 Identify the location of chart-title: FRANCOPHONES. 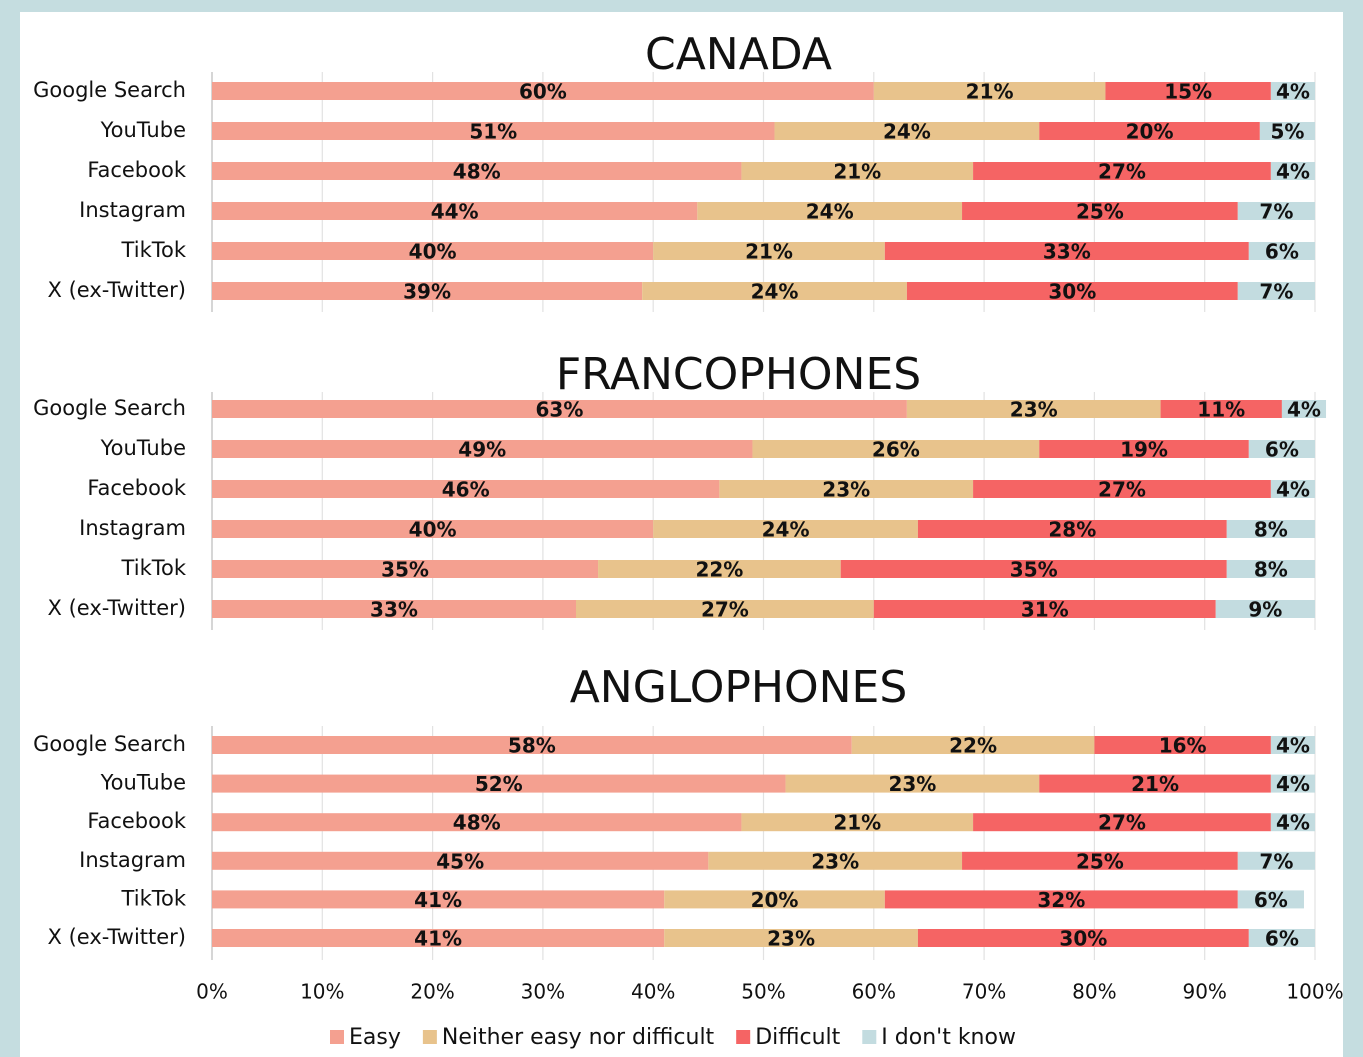
(738, 374).